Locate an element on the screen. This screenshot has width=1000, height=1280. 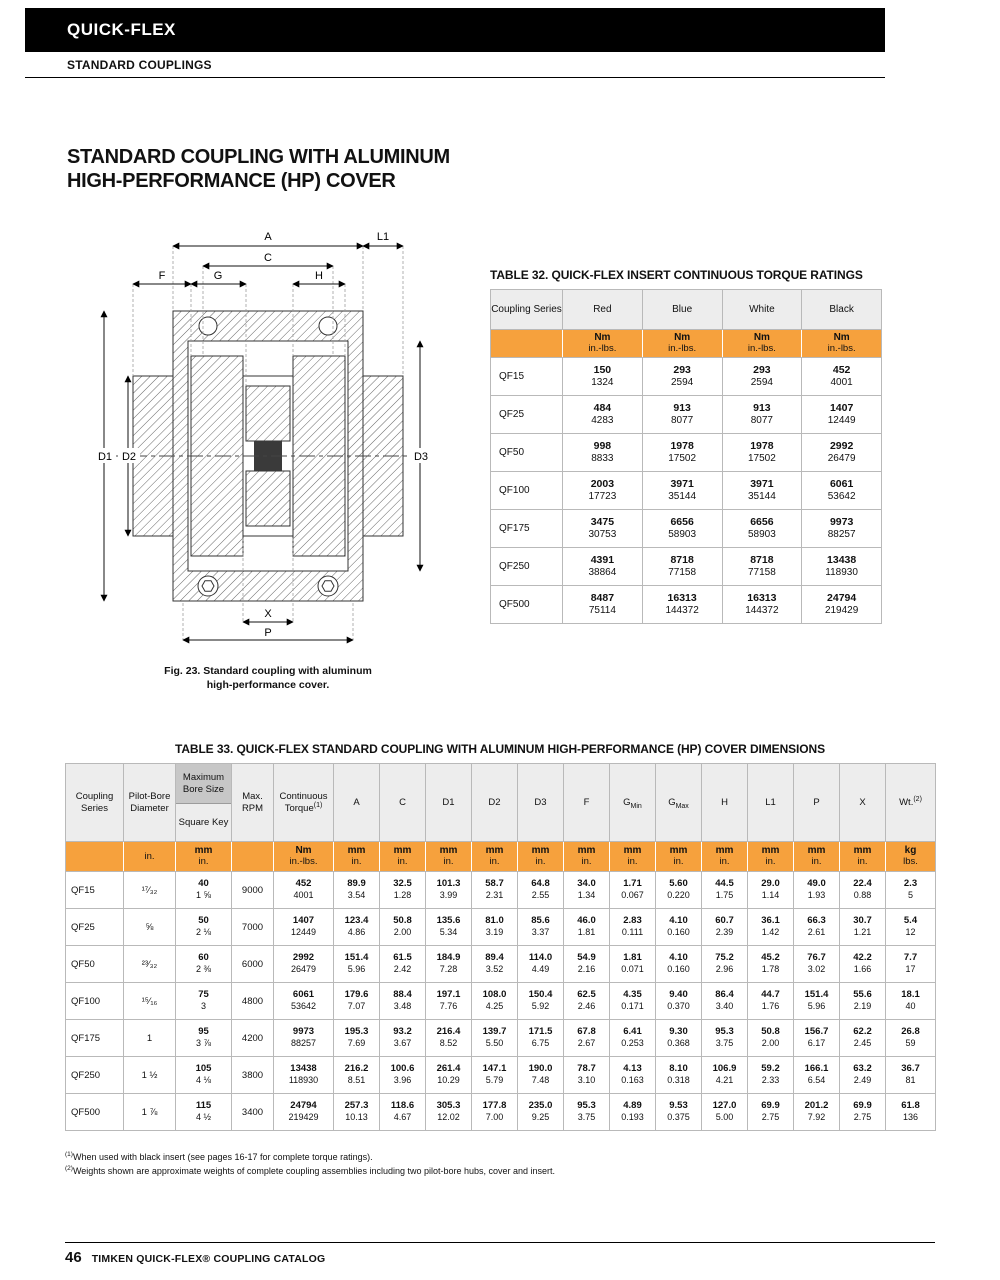
torque-value-cell-secondary: 2594 is located at coordinates (761, 382).